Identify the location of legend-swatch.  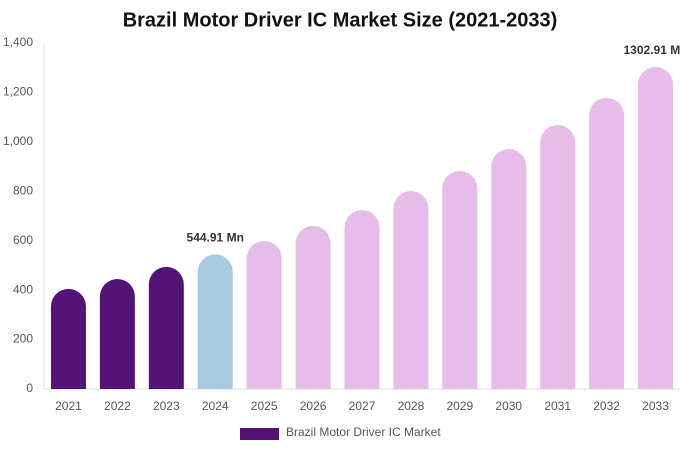
(259, 434).